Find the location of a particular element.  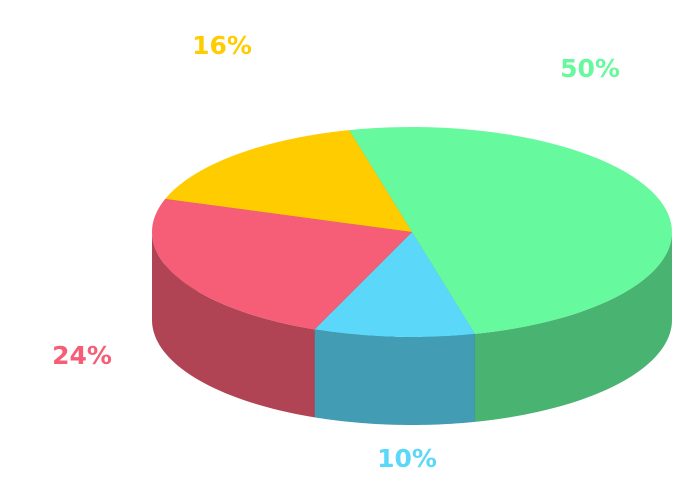

data-label: 10% is located at coordinates (407, 458).